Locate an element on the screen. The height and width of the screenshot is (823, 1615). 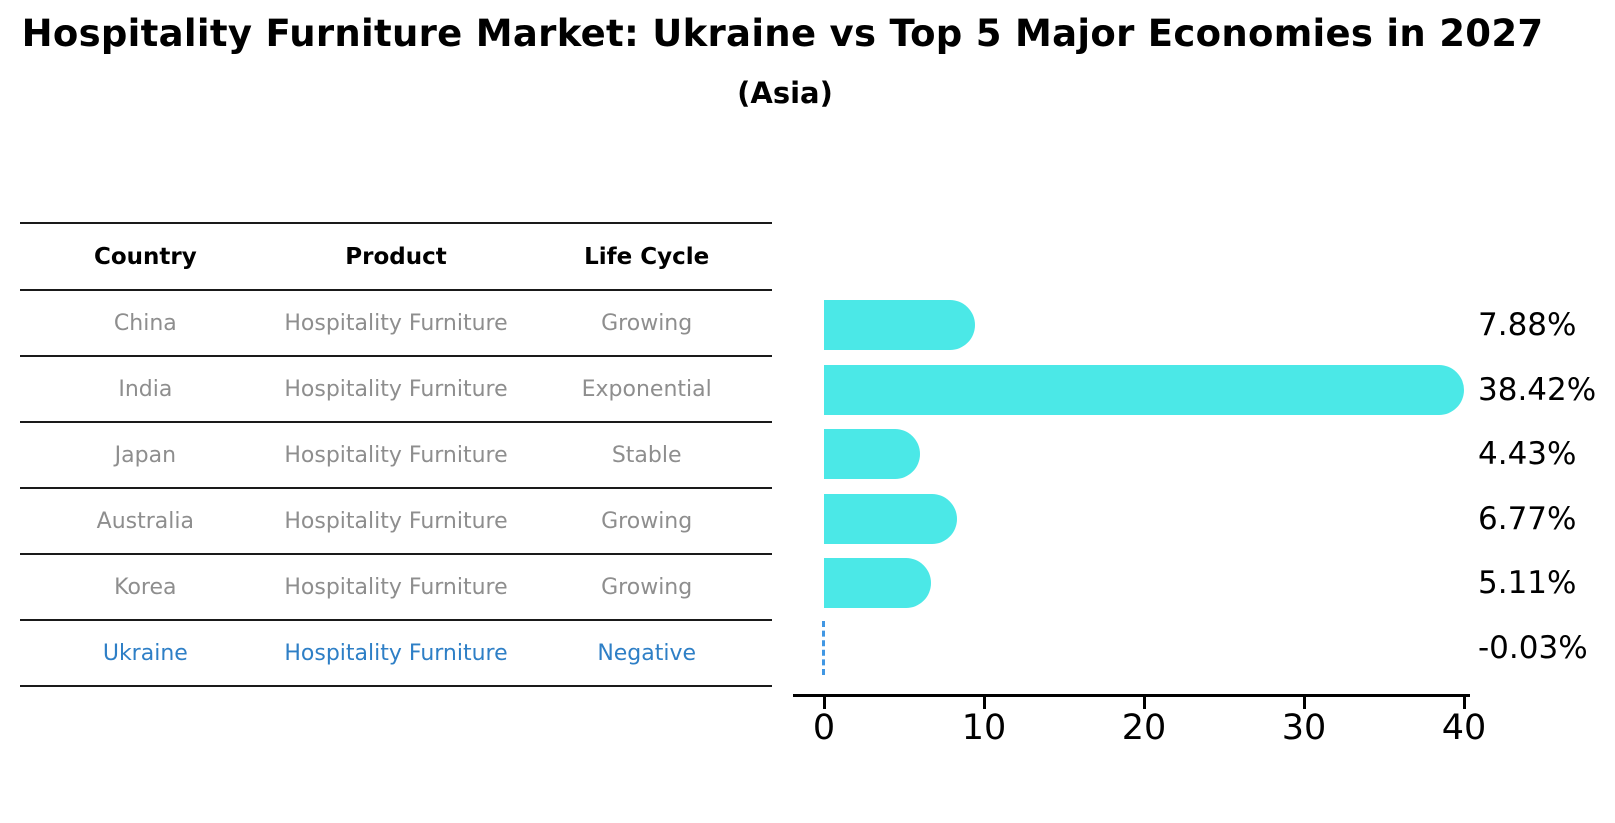
cell-country: Australia is located at coordinates (145, 521).